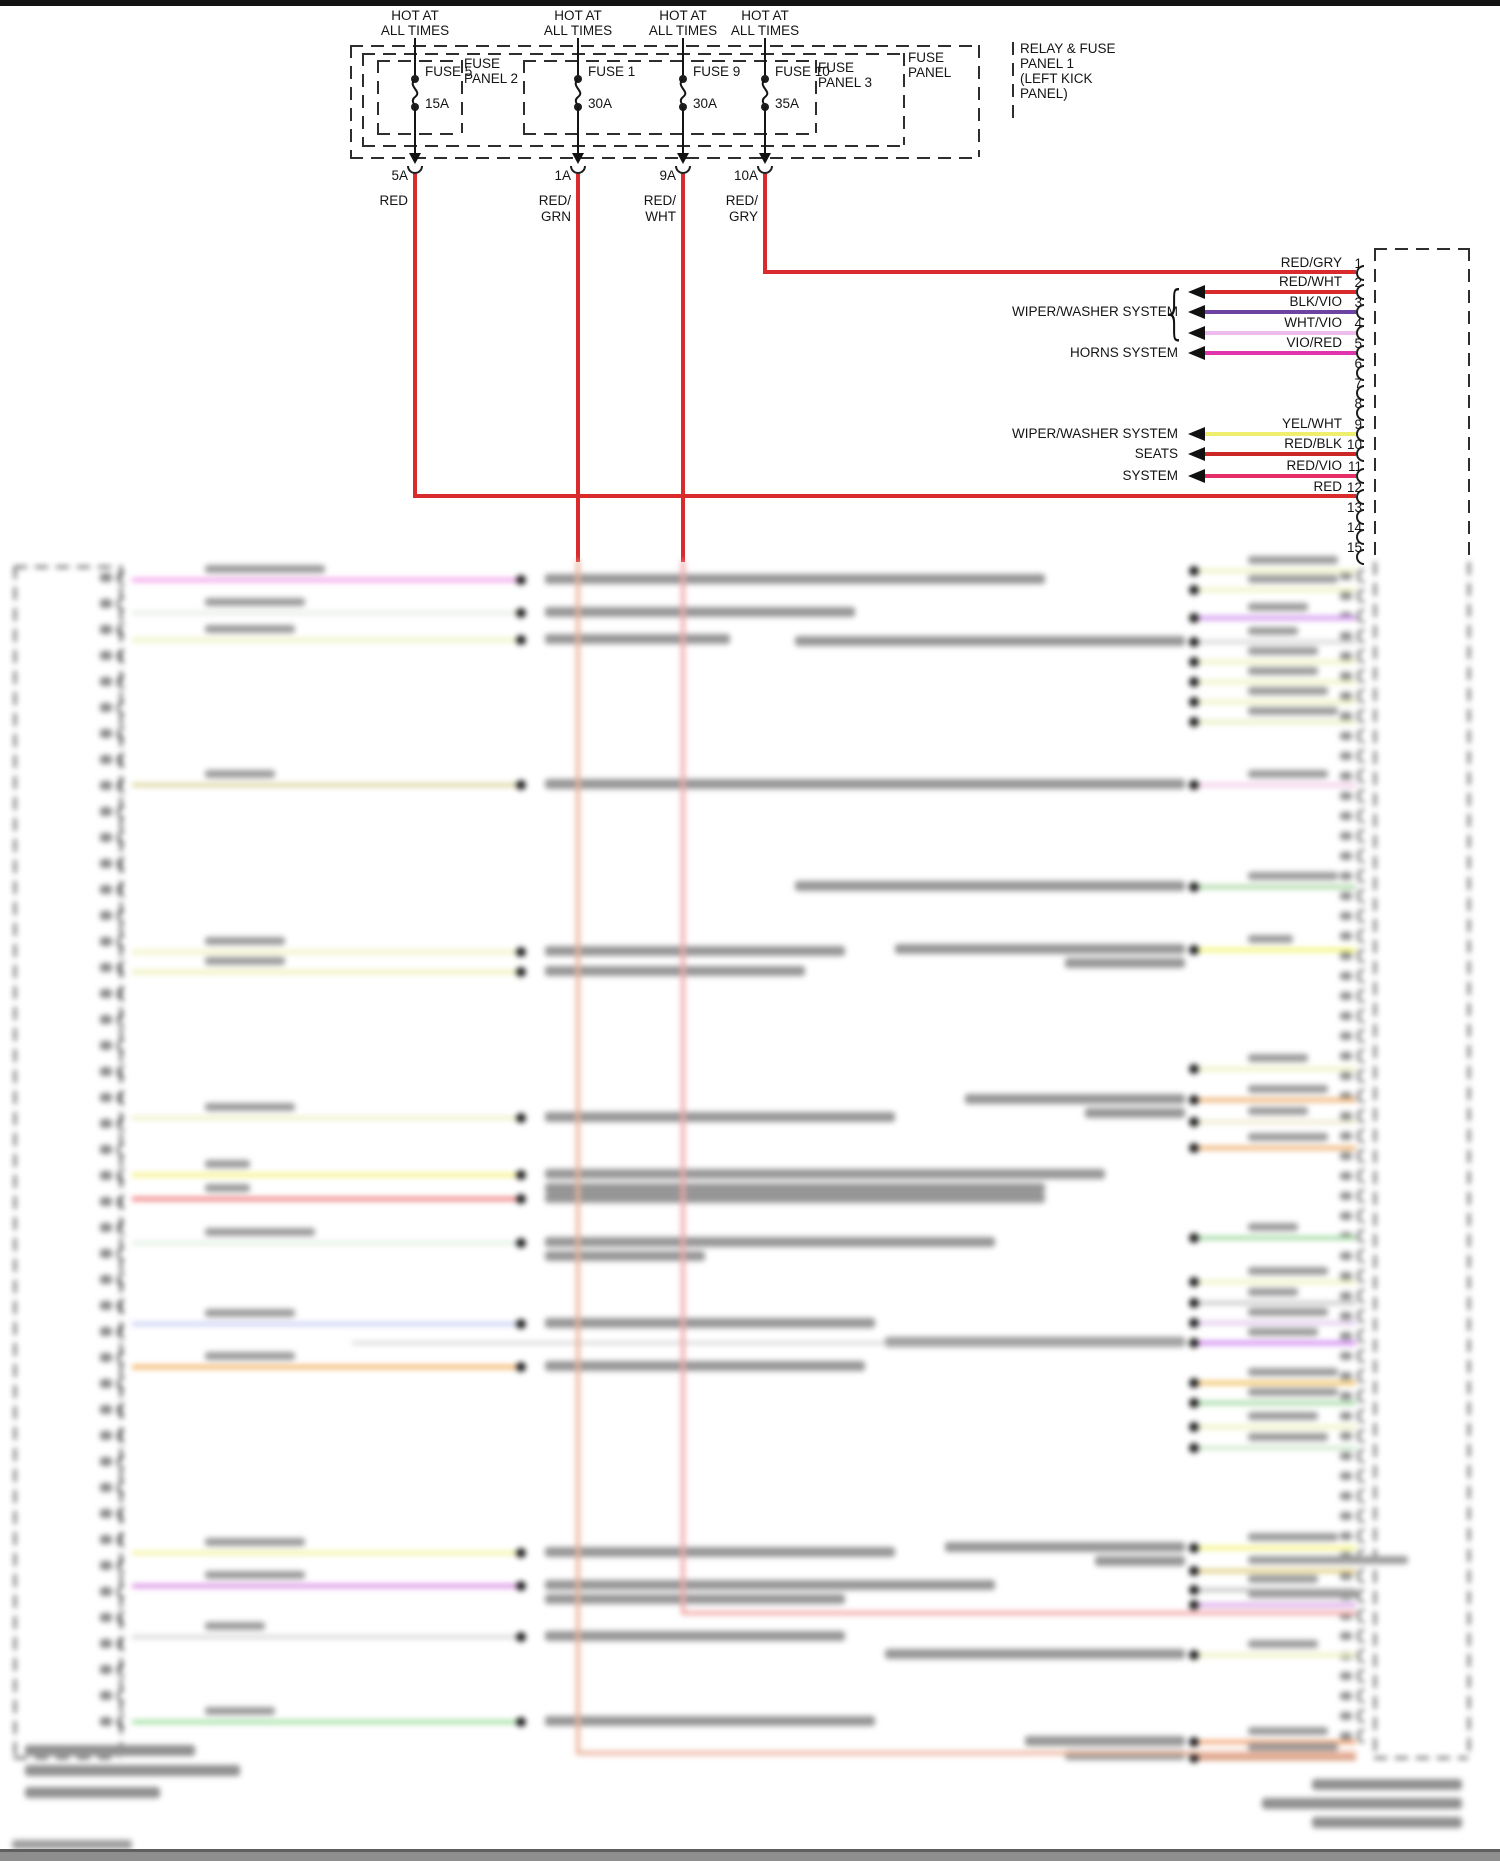  What do you see at coordinates (578, 30) in the screenshot?
I see `hot-at-all-times-label: ALL TIMES` at bounding box center [578, 30].